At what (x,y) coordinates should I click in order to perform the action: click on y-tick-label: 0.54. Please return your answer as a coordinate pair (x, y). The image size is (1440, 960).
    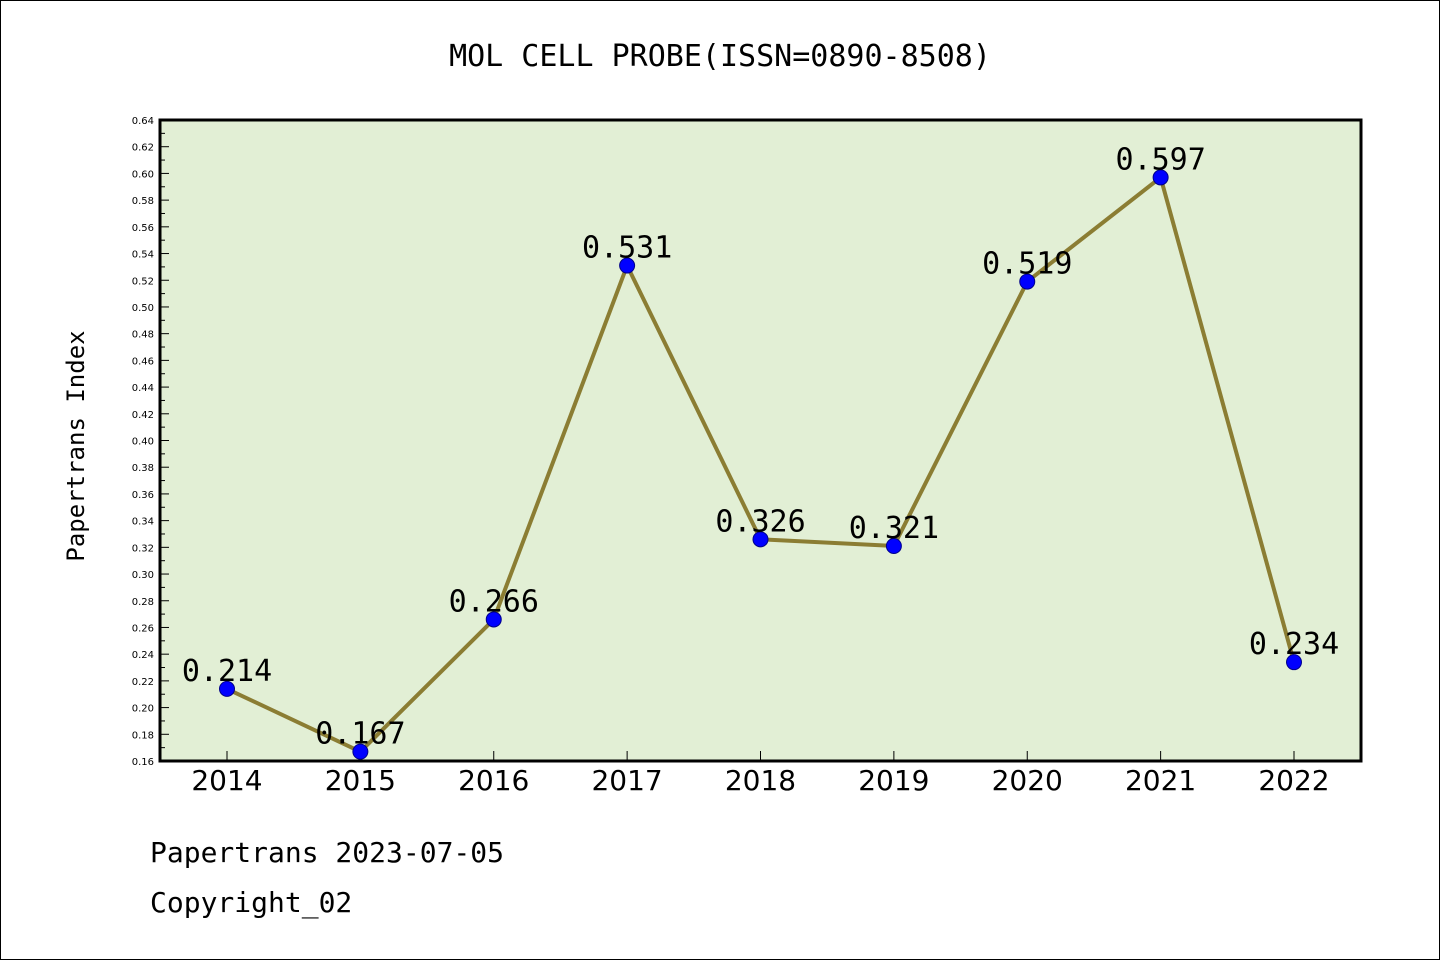
    Looking at the image, I should click on (143, 255).